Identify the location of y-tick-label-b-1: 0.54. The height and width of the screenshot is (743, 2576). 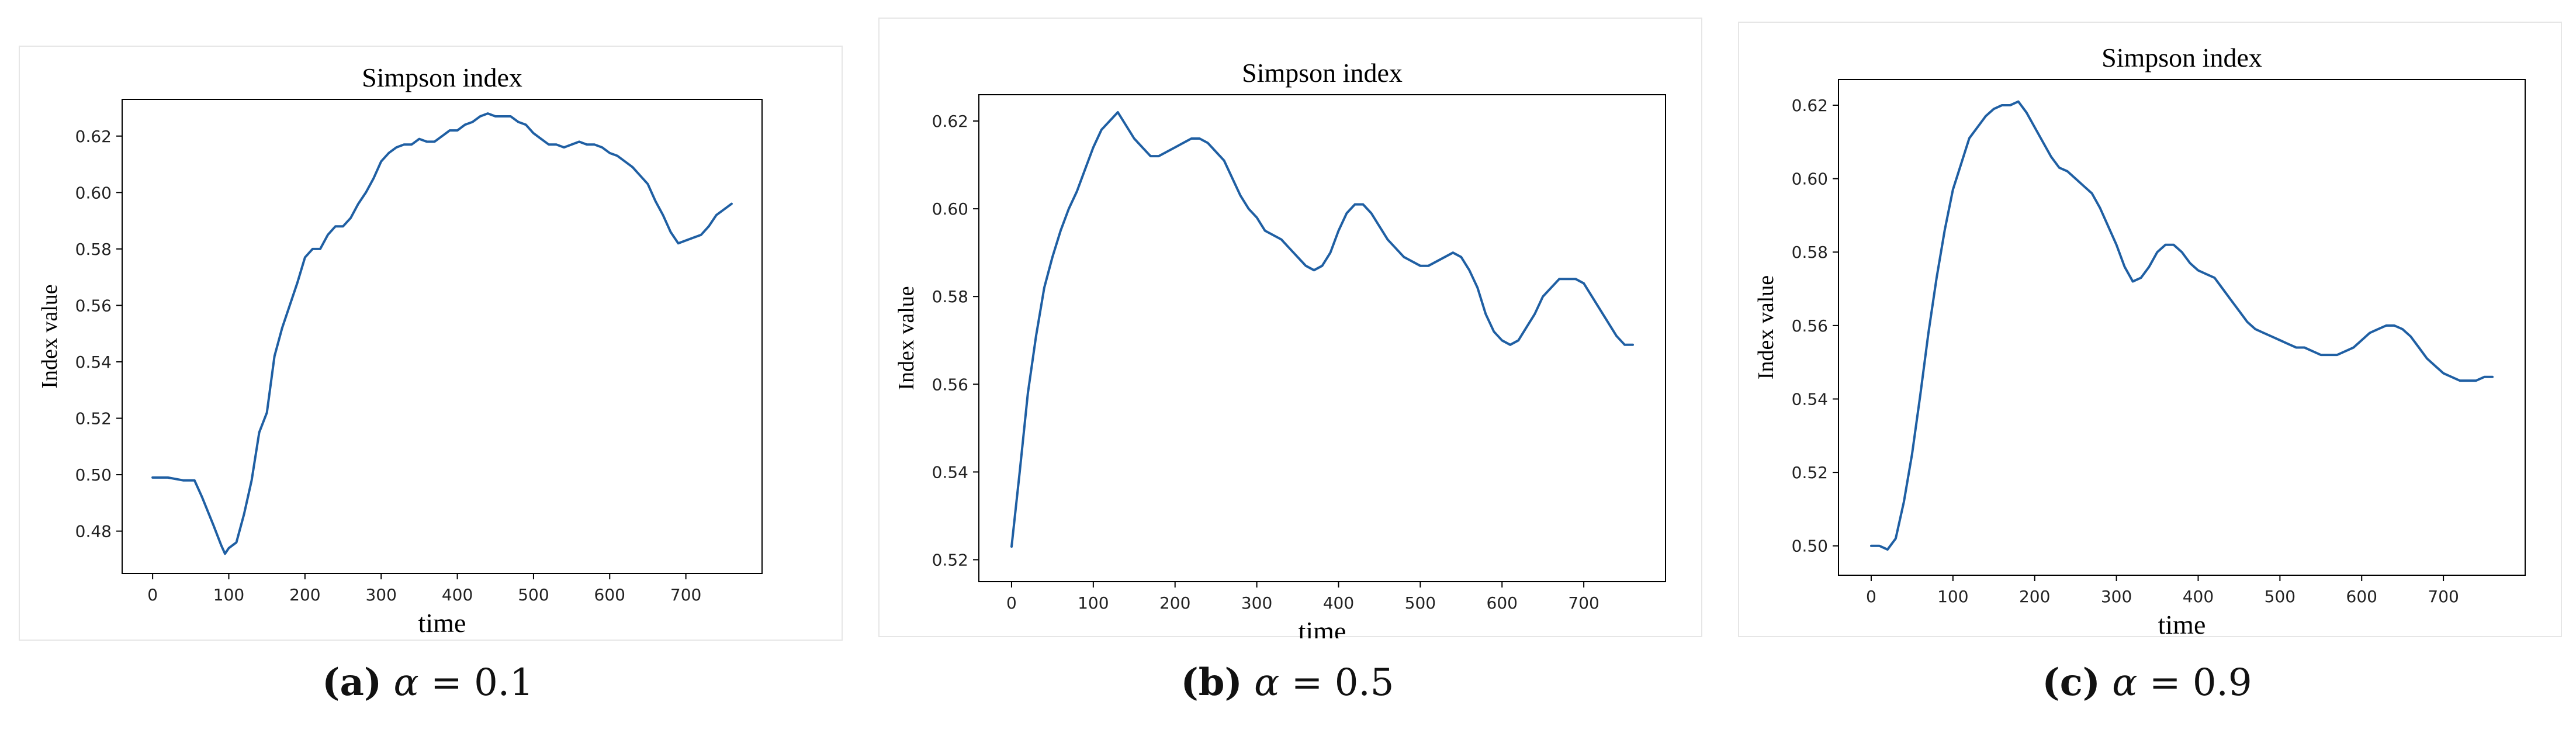
(950, 472).